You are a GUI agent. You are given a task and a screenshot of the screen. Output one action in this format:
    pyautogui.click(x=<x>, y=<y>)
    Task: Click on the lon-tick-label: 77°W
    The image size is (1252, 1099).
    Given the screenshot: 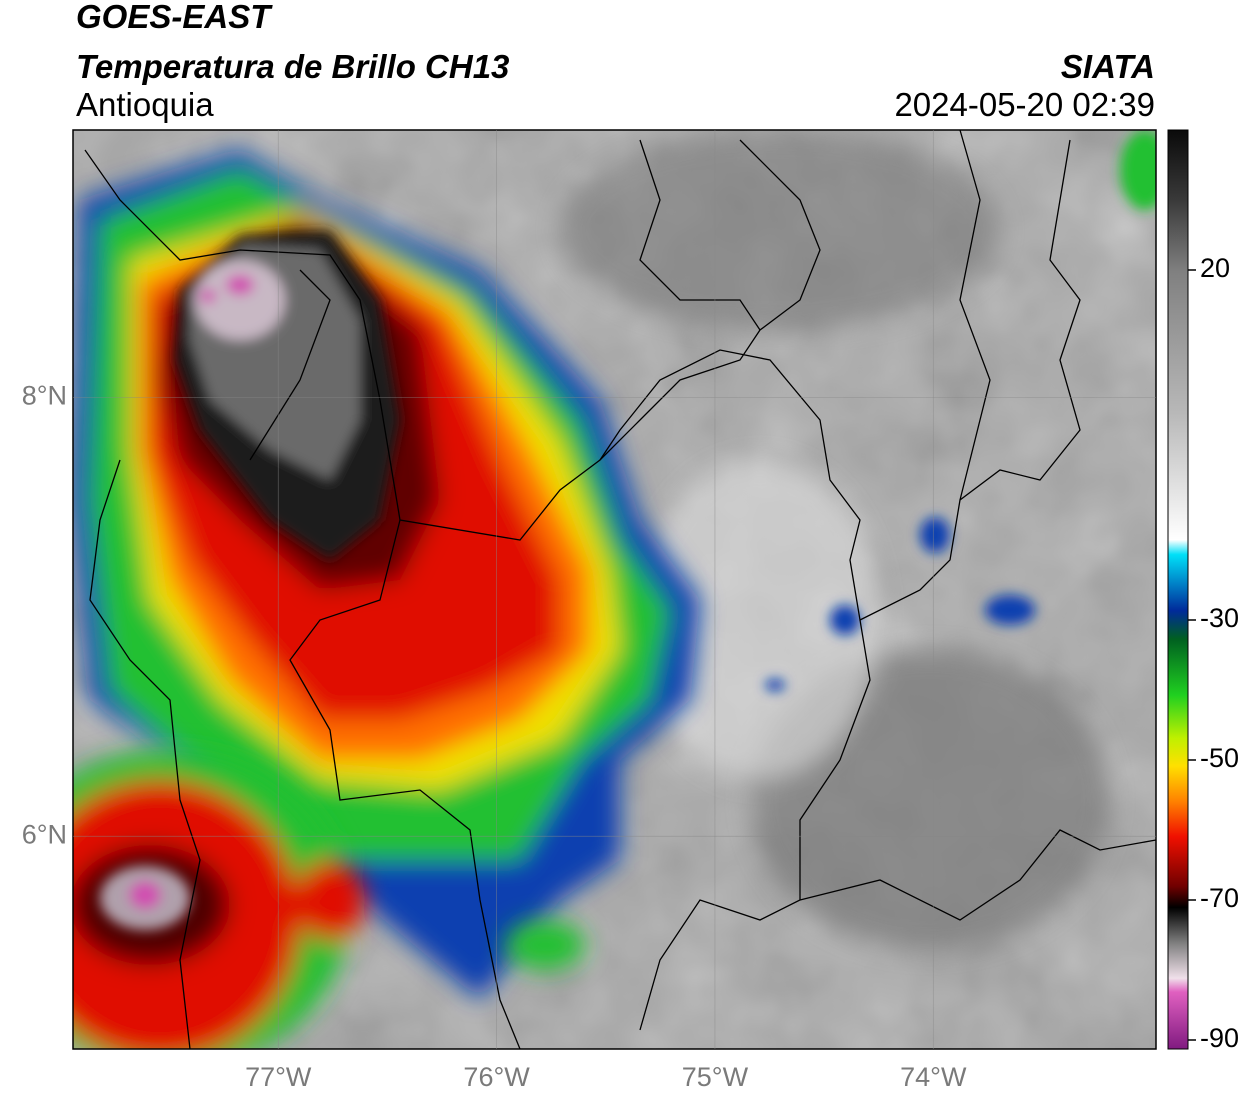 What is the action you would take?
    pyautogui.click(x=278, y=1077)
    